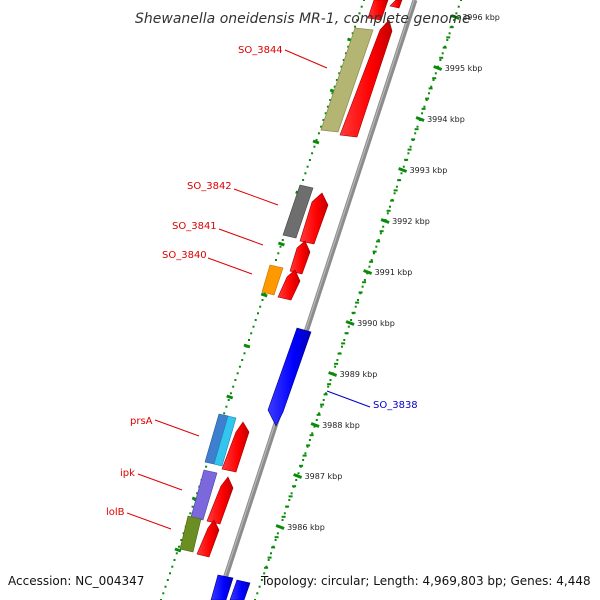 Image resolution: width=600 pixels, height=600 pixels. What do you see at coordinates (464, 68) in the screenshot?
I see `ruler-tick-label: 3995 kbp` at bounding box center [464, 68].